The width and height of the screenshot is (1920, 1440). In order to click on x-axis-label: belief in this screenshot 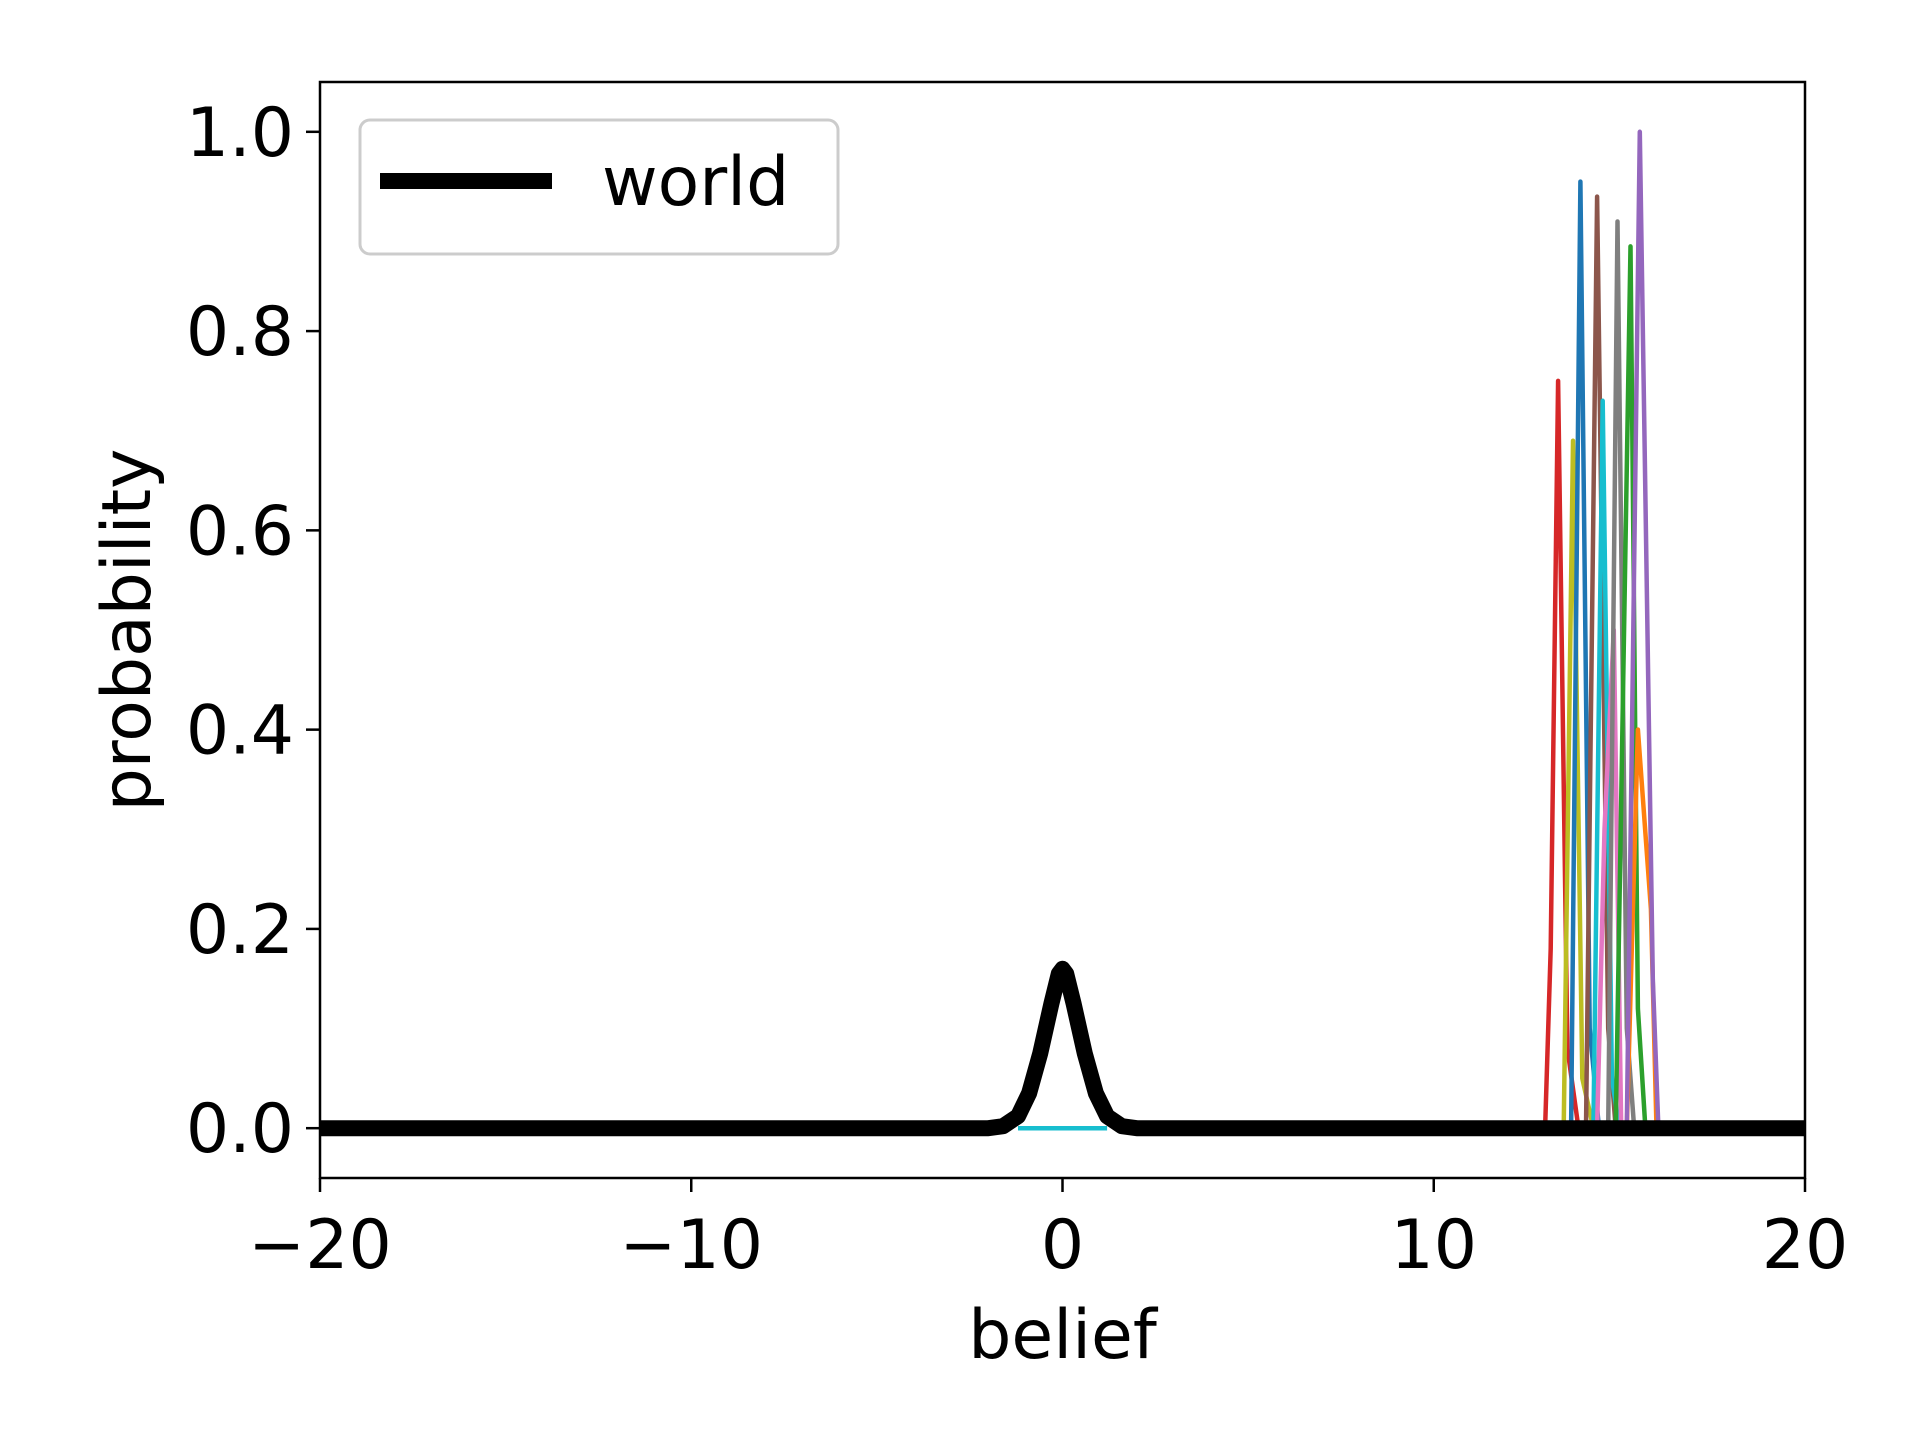, I will do `click(1063, 1335)`.